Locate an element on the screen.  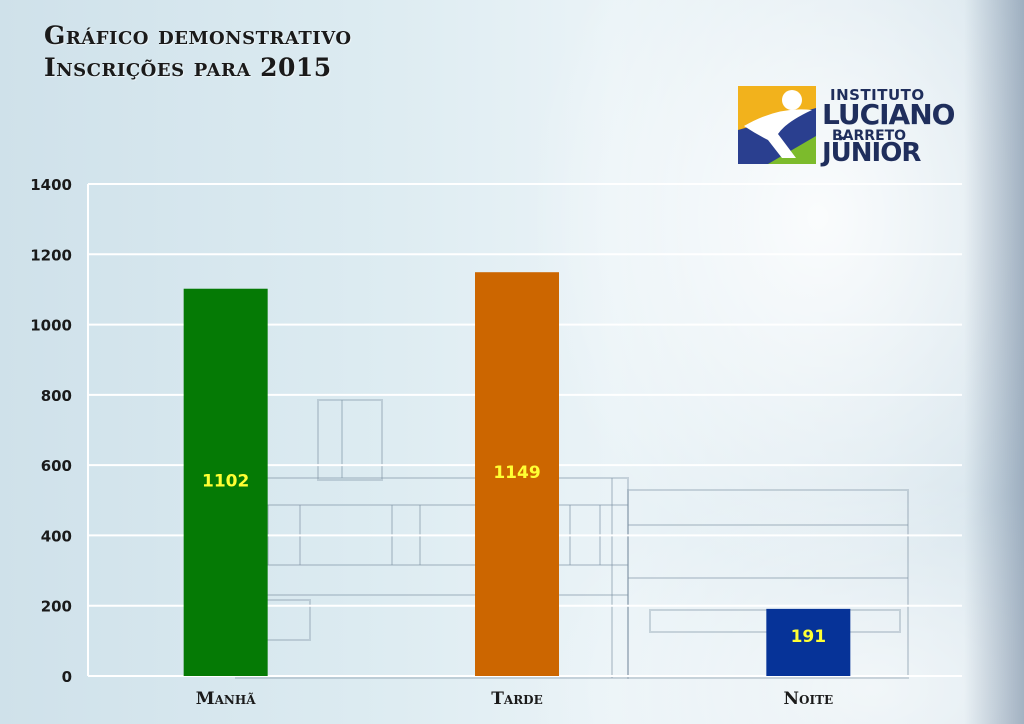
chart-title-line1: Gráfico demonstrativo is located at coordinates (198, 35).